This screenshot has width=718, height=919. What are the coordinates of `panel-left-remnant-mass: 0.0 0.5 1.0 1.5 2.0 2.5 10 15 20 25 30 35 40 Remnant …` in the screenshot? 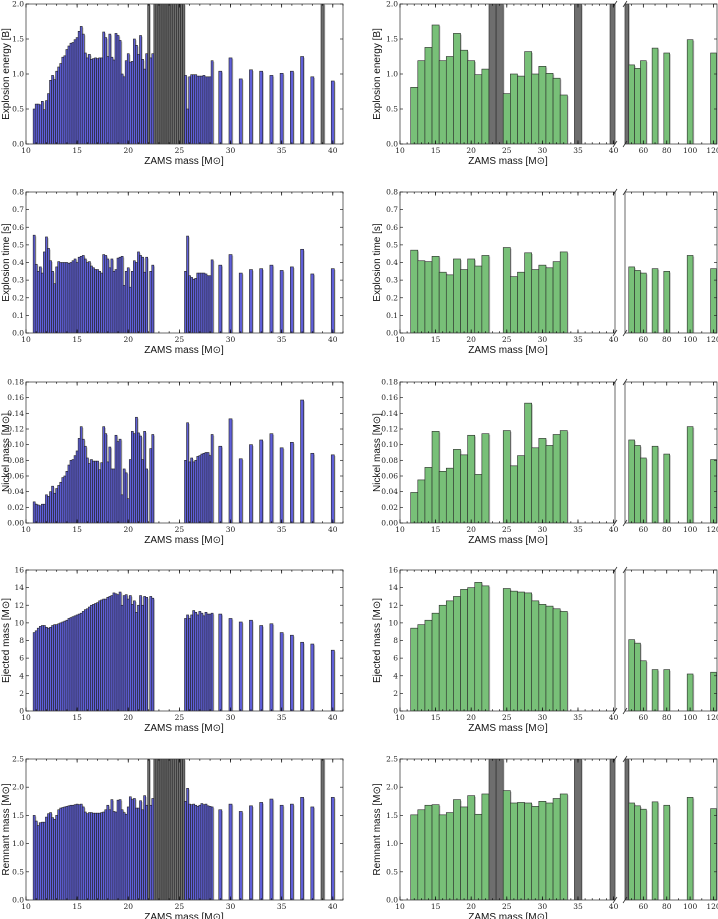 It's located at (172, 837).